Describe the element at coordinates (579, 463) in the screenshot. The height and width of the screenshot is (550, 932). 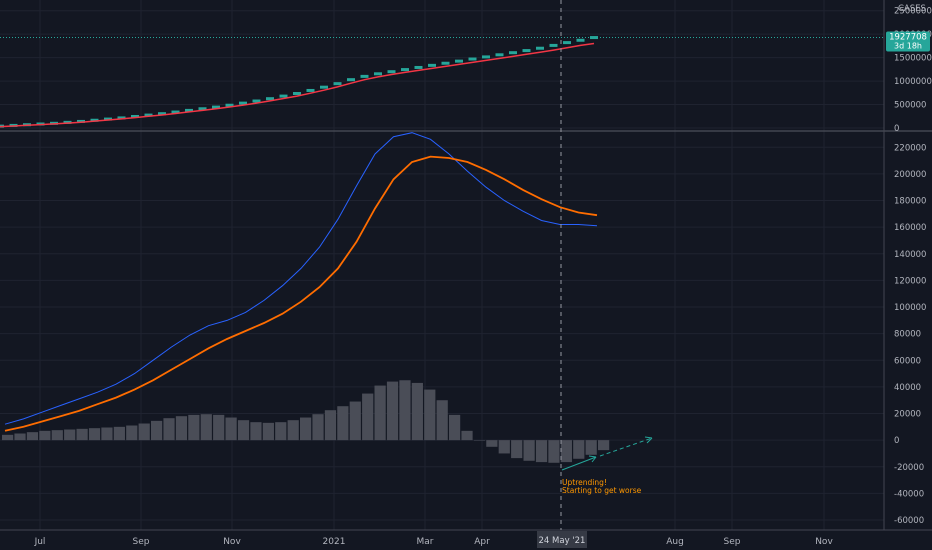
I see `trend-arrow` at that location.